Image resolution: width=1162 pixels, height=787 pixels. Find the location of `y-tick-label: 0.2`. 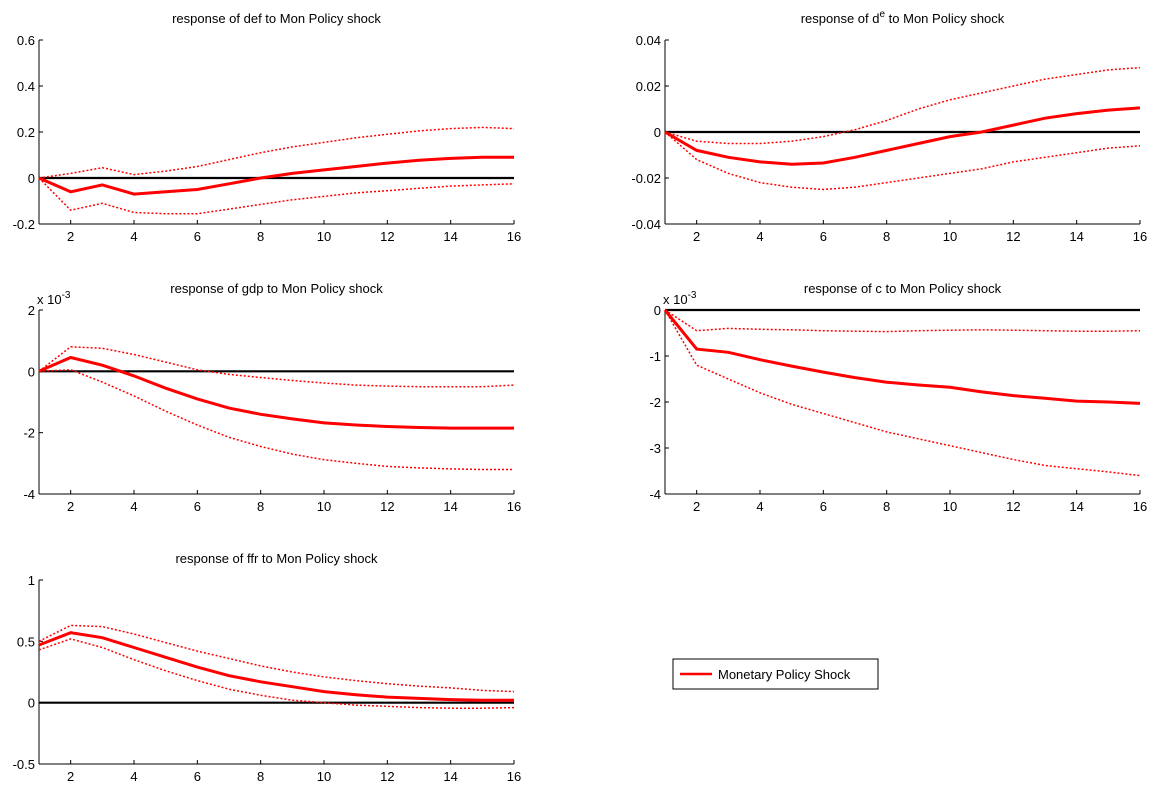

y-tick-label: 0.2 is located at coordinates (26, 132).